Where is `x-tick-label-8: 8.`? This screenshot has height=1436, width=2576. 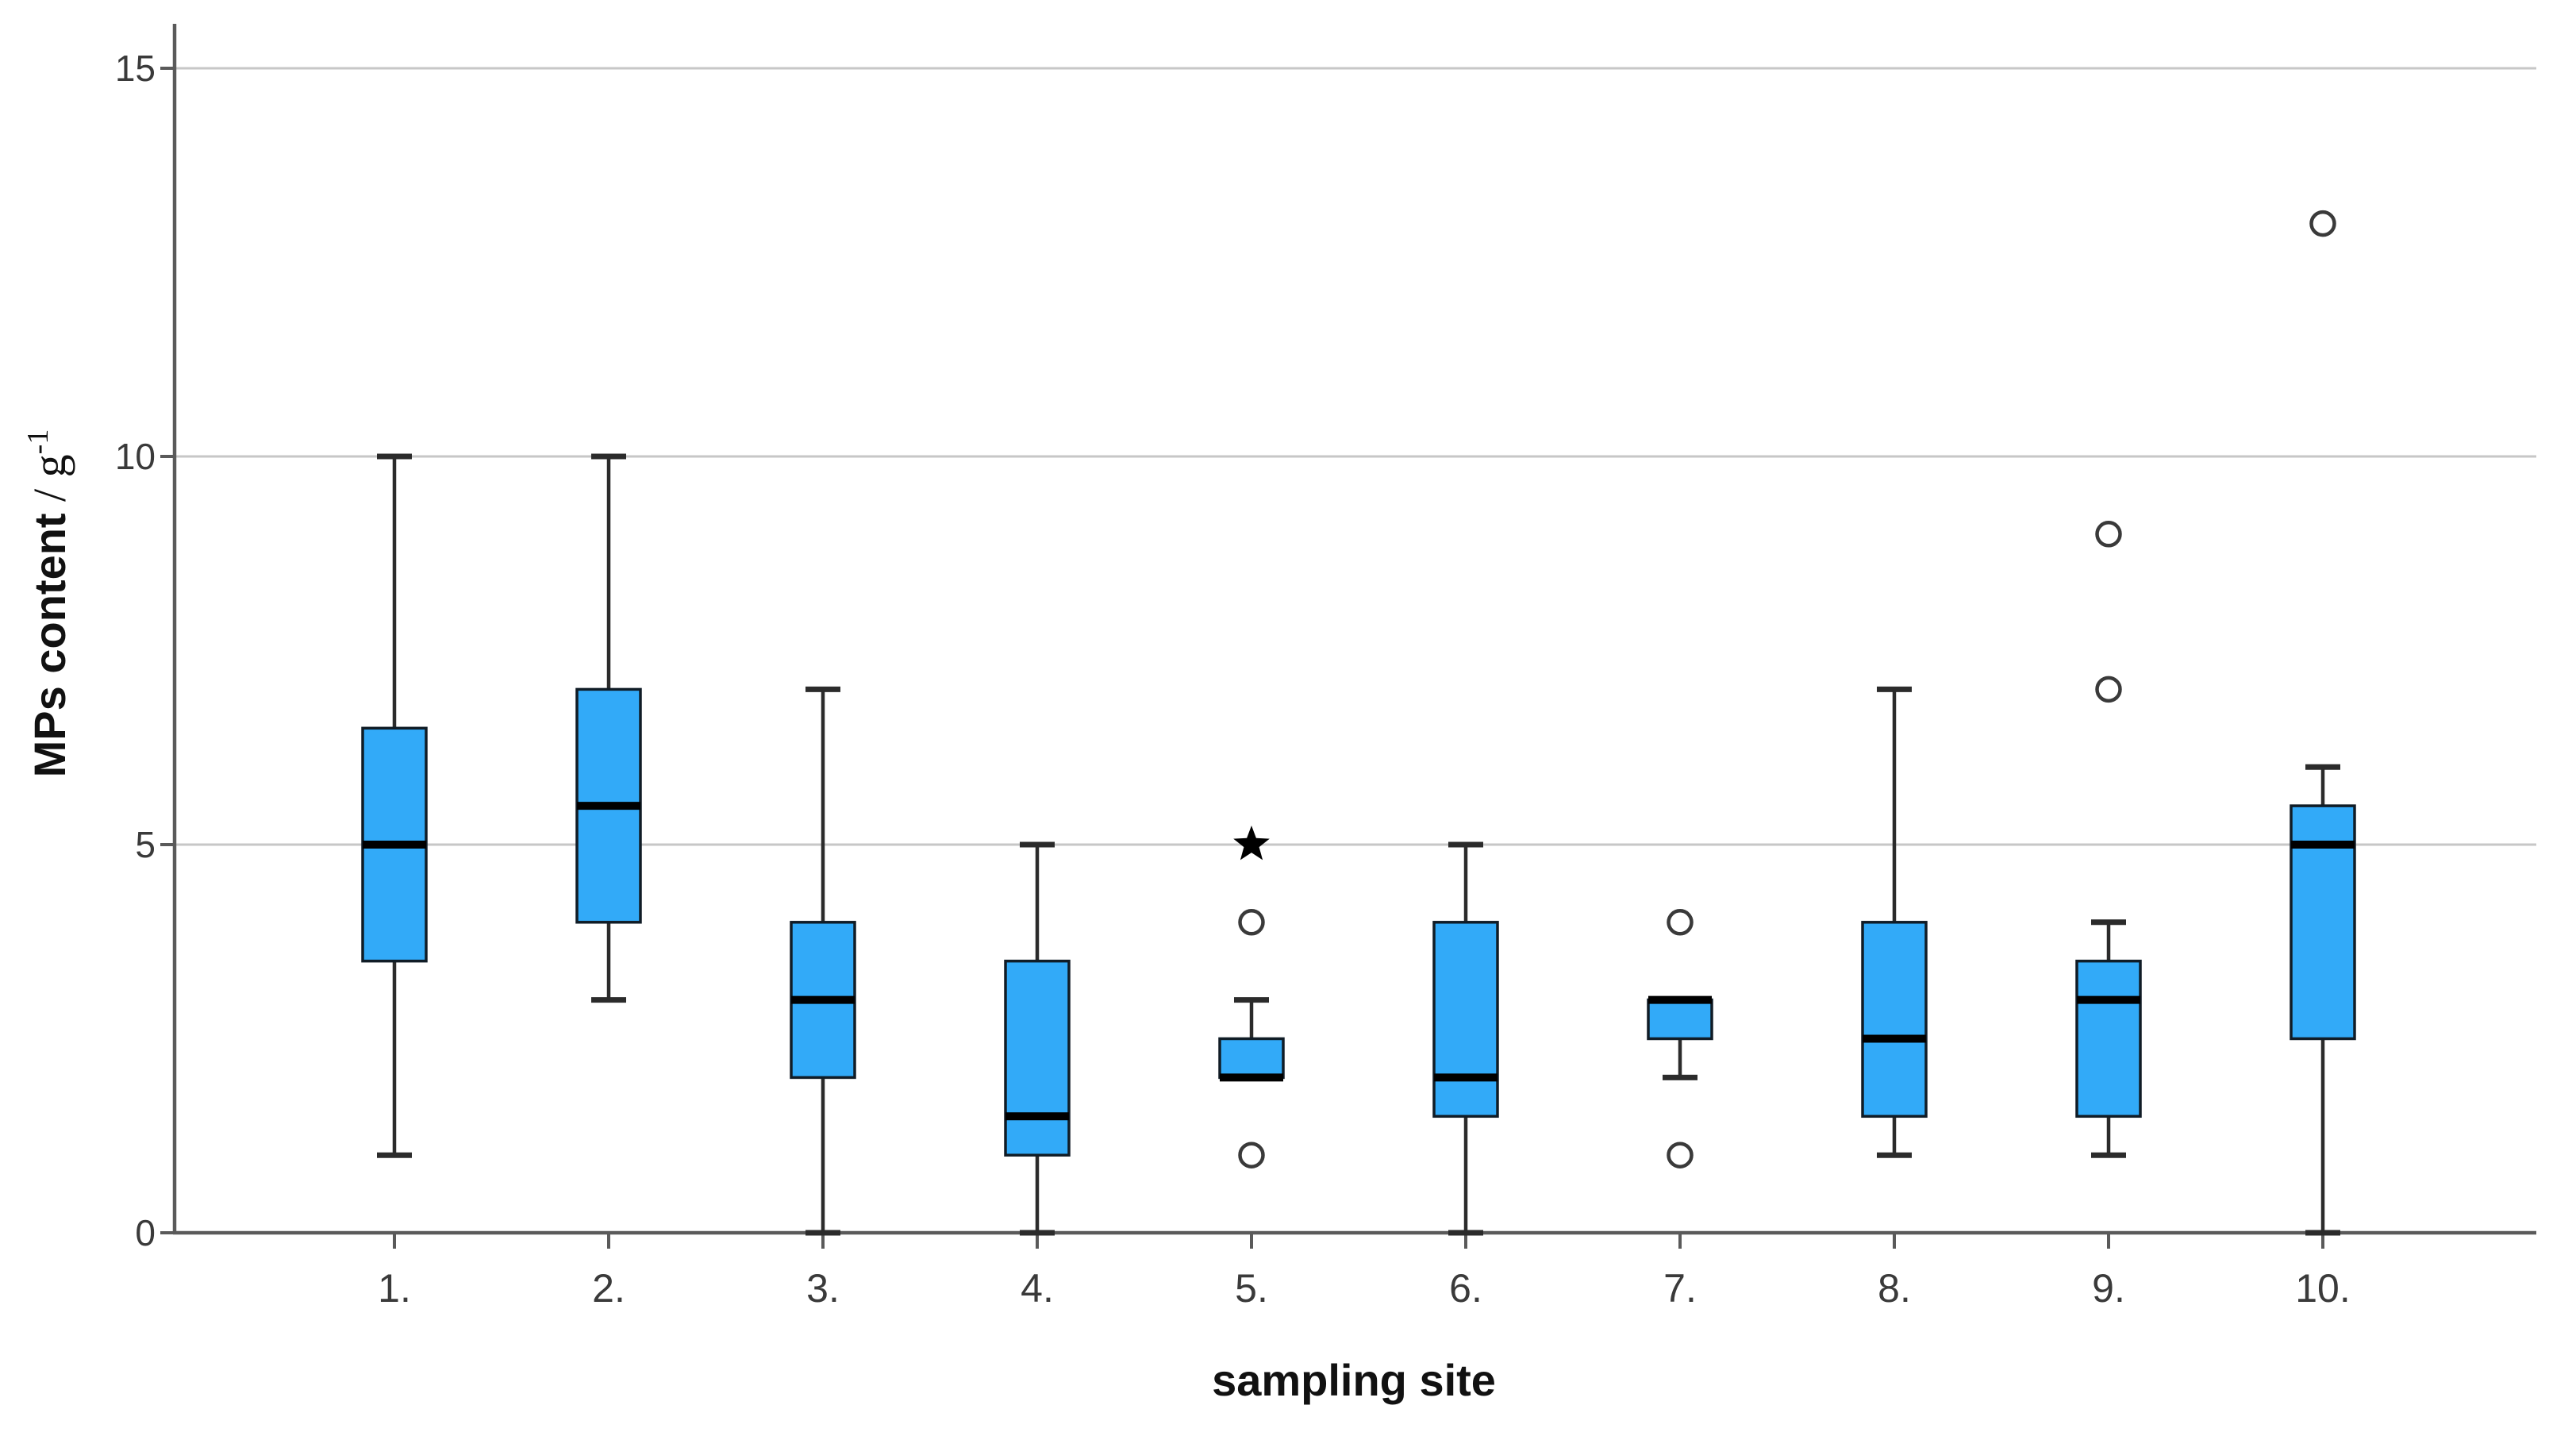
x-tick-label-8: 8. is located at coordinates (1894, 1288).